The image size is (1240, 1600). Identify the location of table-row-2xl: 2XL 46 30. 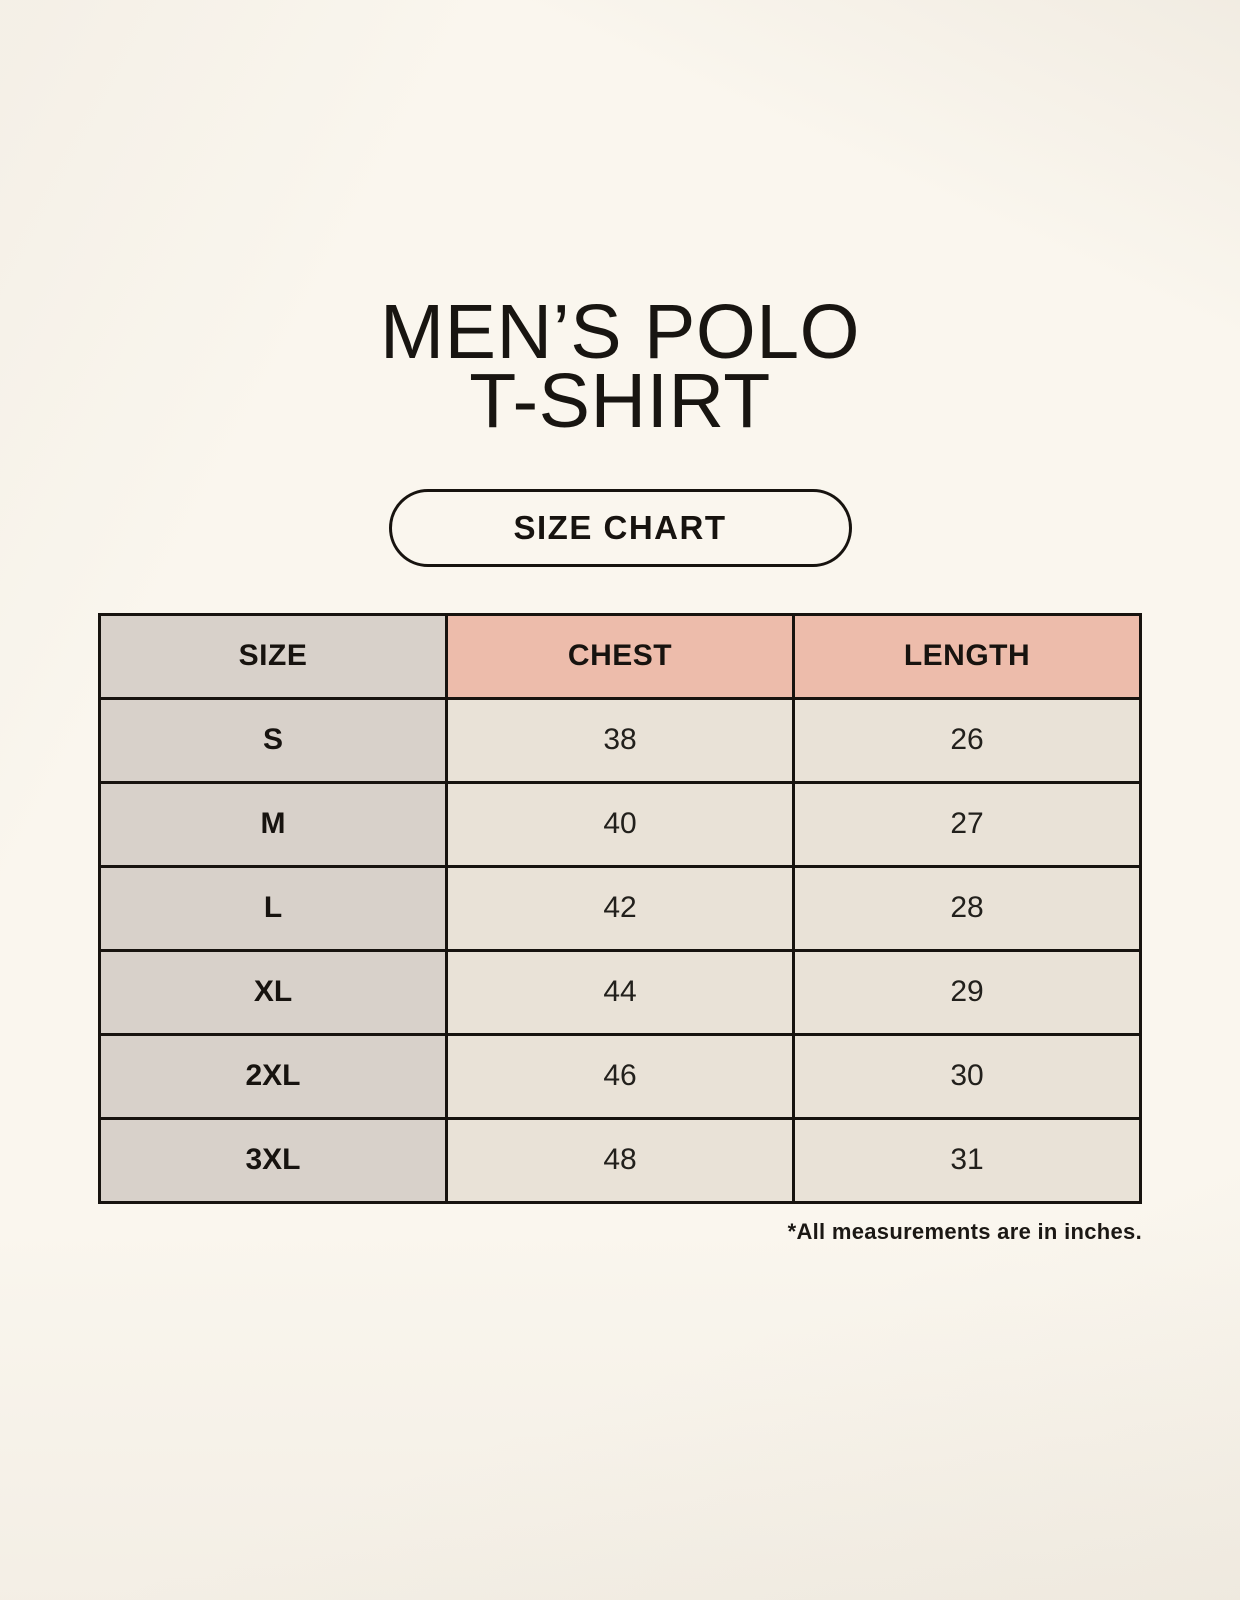
(620, 1076).